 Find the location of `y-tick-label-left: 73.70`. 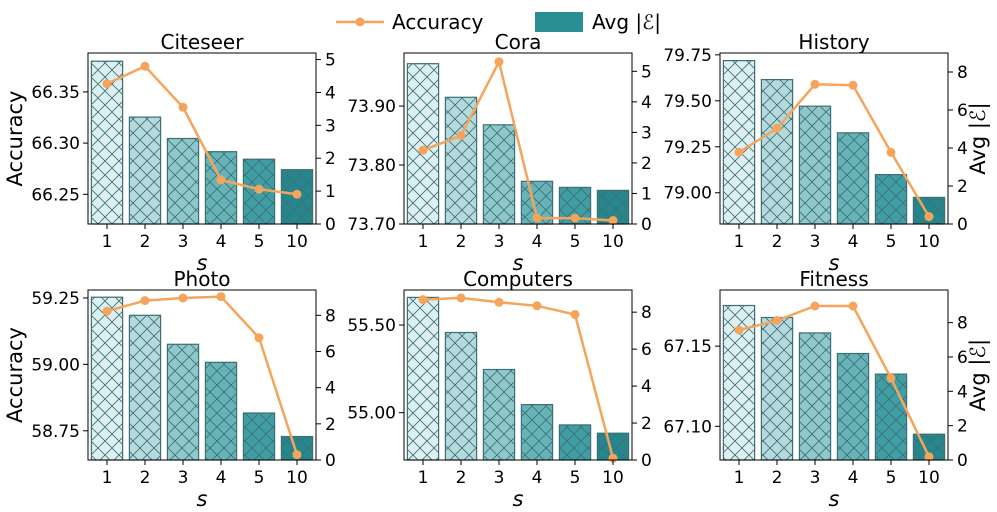

y-tick-label-left: 73.70 is located at coordinates (371, 225).